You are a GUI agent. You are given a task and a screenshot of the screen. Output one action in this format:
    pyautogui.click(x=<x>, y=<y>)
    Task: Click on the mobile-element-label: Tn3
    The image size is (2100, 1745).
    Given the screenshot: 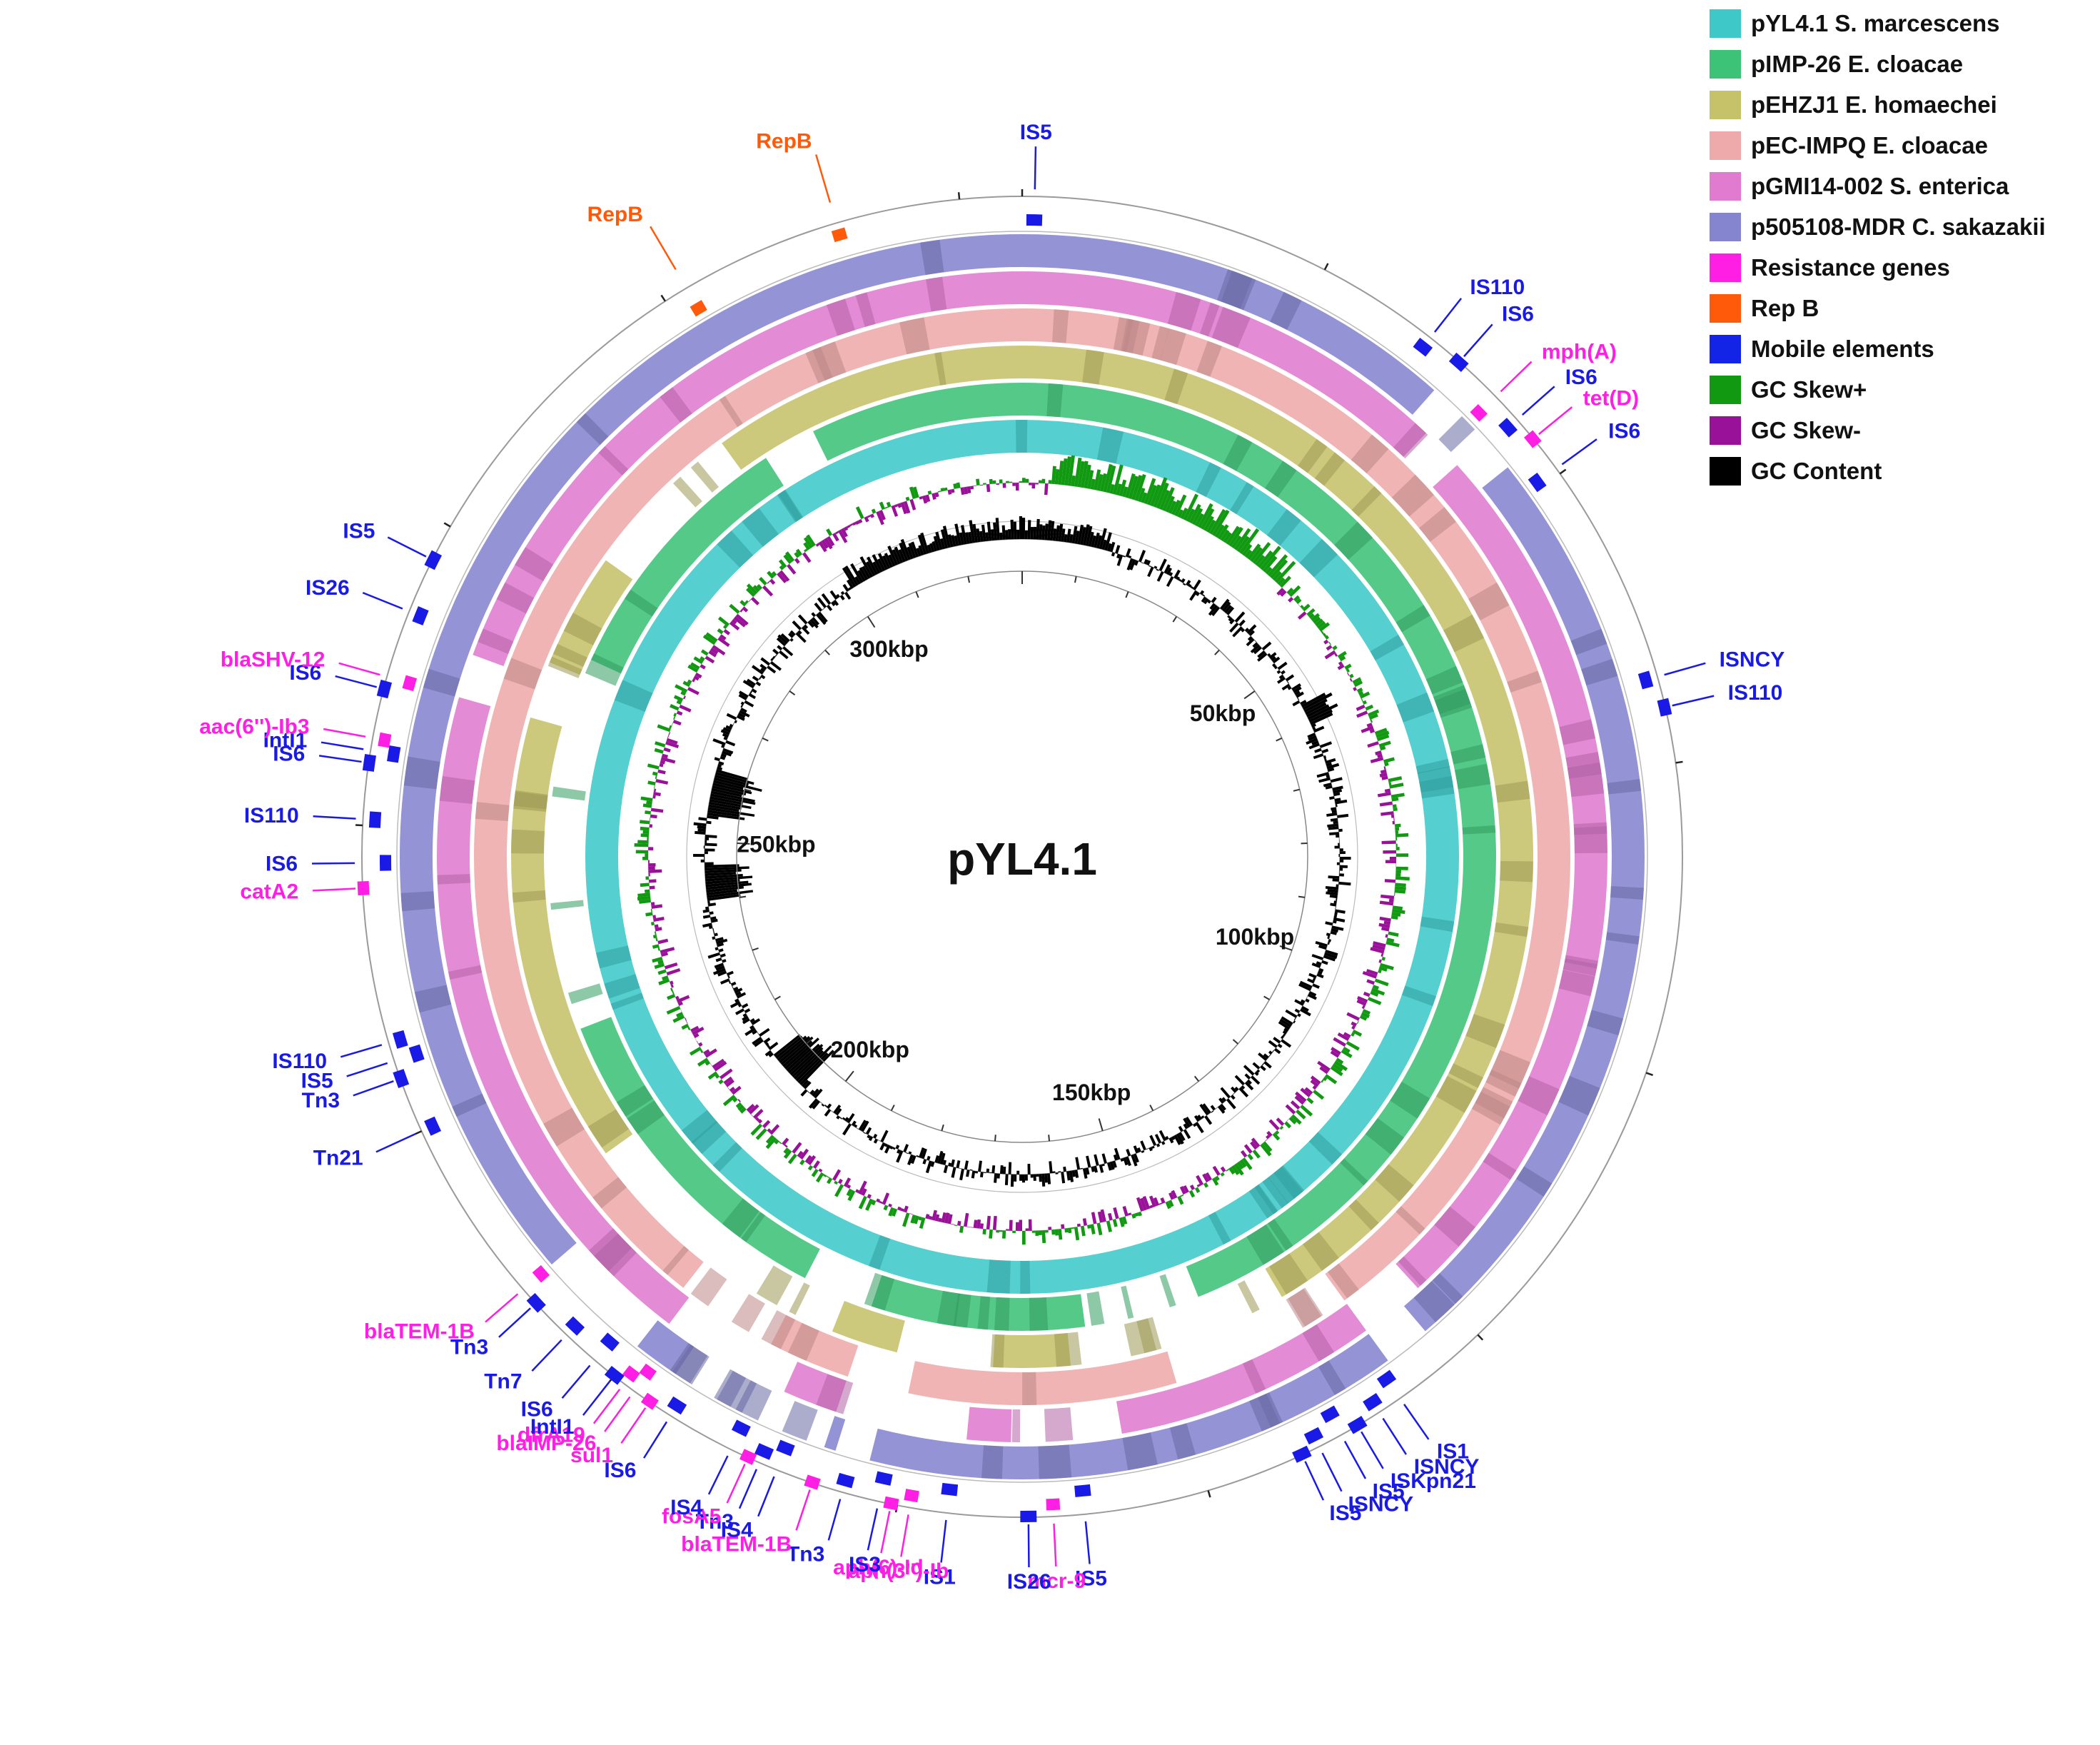 What is the action you would take?
    pyautogui.click(x=469, y=1347)
    